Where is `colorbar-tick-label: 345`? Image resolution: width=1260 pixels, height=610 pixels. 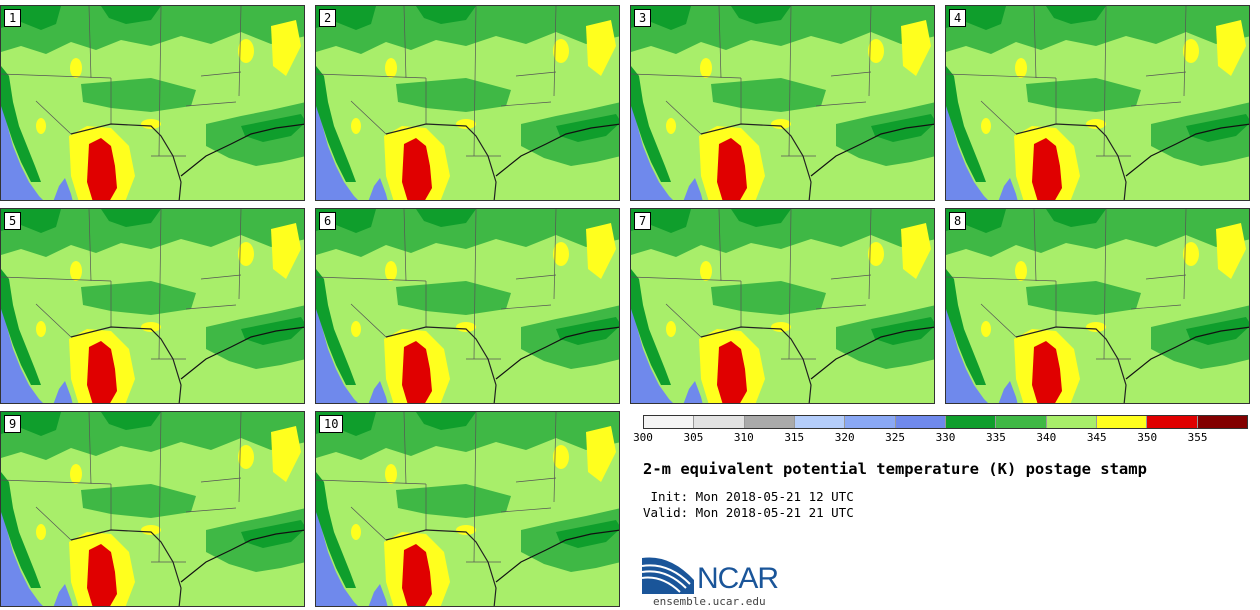 colorbar-tick-label: 345 is located at coordinates (1096, 437).